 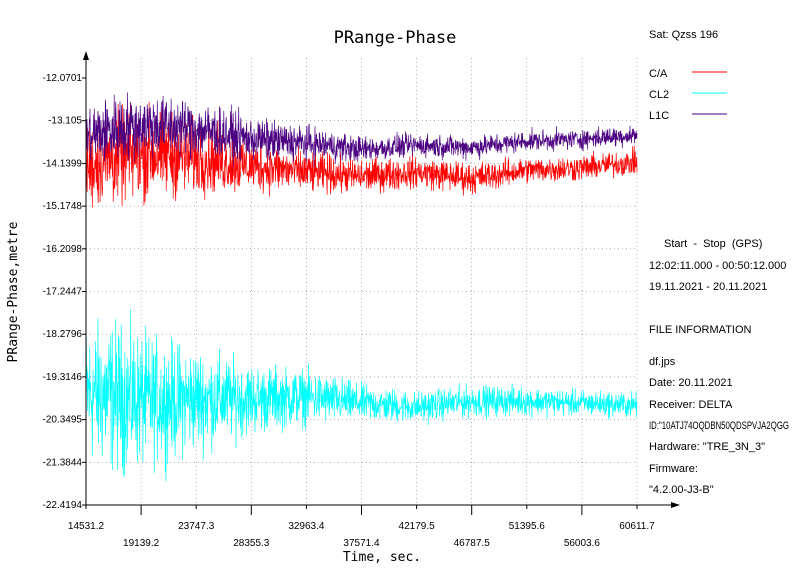 What do you see at coordinates (86, 526) in the screenshot?
I see `x-tick-label: 14531.2` at bounding box center [86, 526].